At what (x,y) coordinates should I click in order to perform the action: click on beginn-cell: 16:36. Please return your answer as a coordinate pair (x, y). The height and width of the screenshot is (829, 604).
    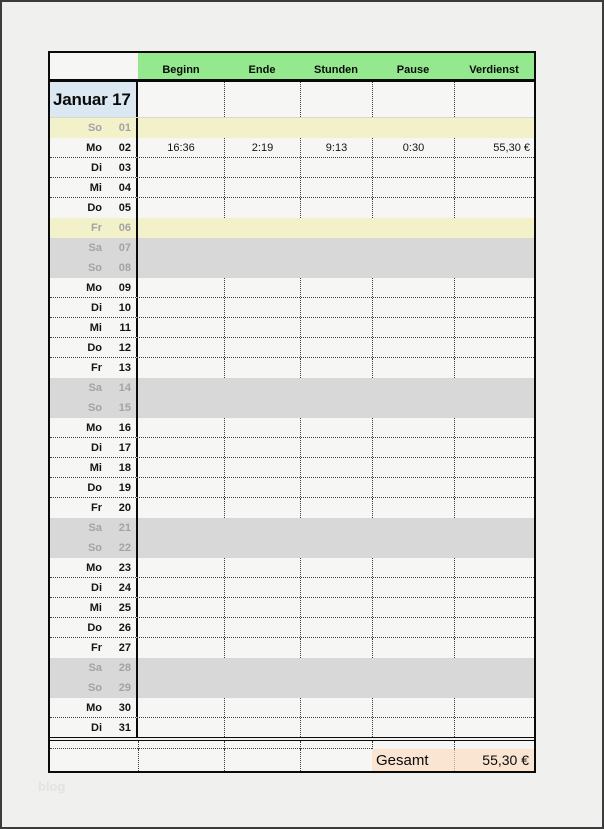
    Looking at the image, I should click on (181, 147).